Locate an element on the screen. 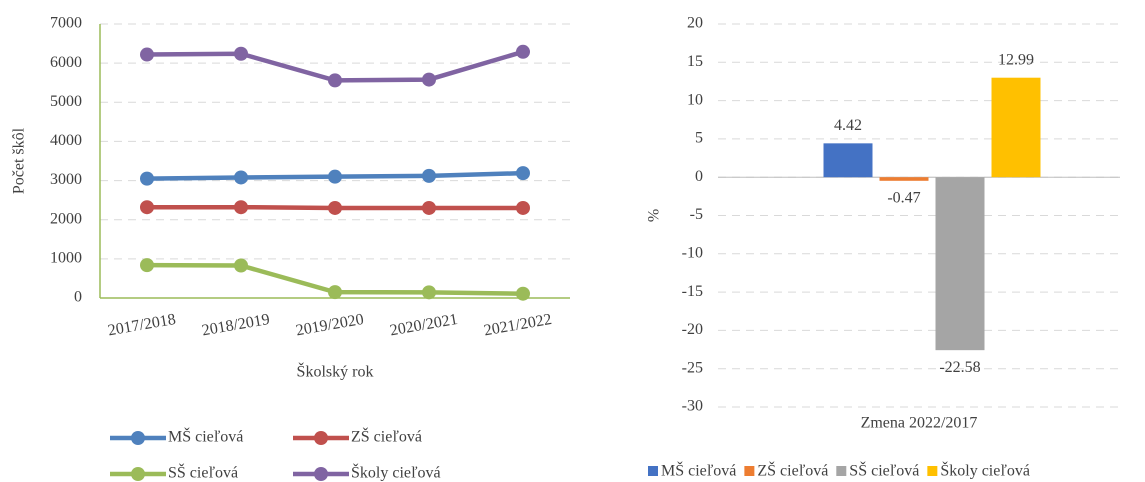 Image resolution: width=1145 pixels, height=482 pixels. data-label: -22.58 is located at coordinates (959, 367).